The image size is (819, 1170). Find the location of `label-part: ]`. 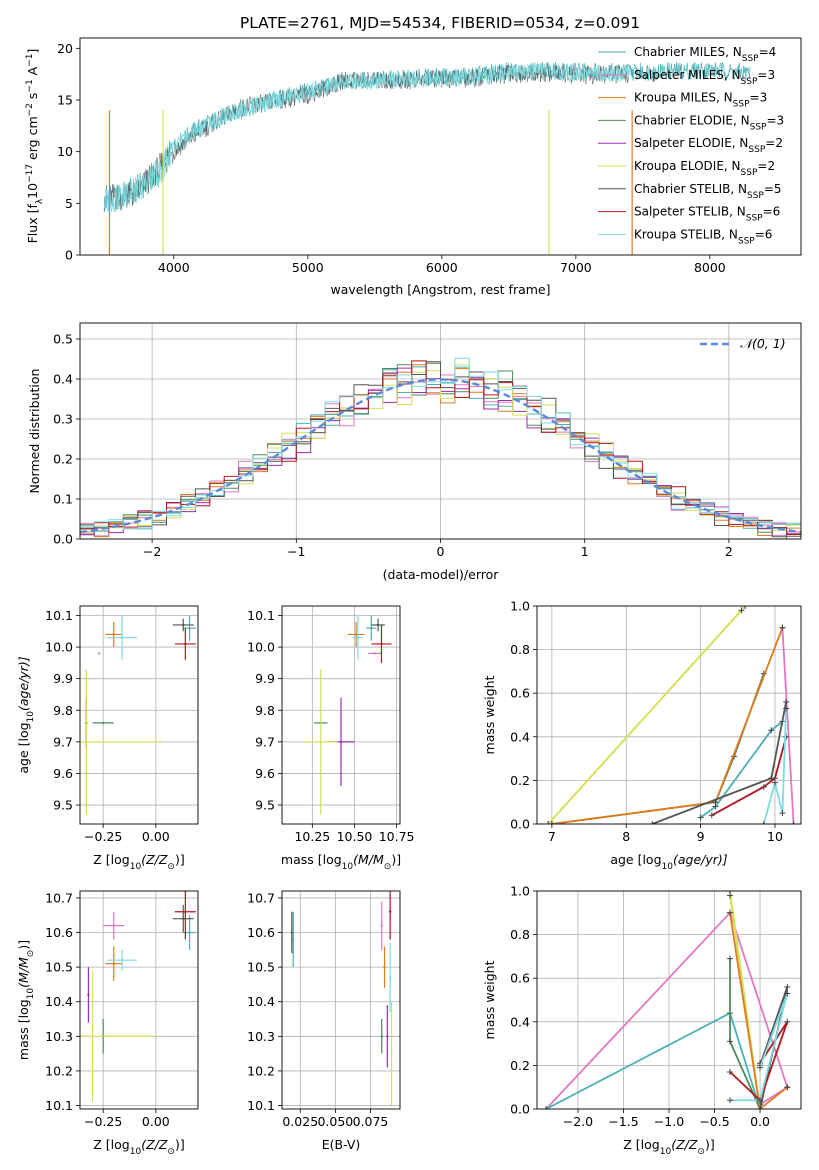

label-part: ] is located at coordinates (32, 51).